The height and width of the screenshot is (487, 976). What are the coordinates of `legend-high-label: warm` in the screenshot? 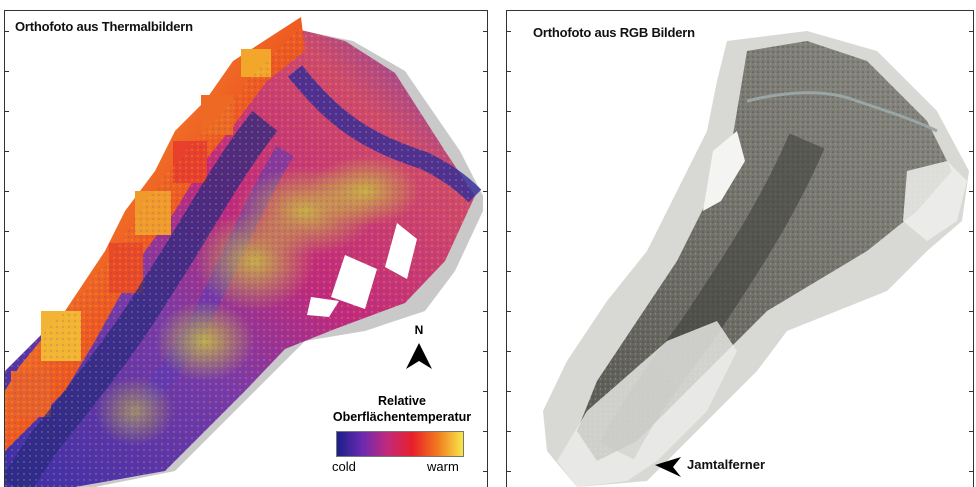 It's located at (443, 466).